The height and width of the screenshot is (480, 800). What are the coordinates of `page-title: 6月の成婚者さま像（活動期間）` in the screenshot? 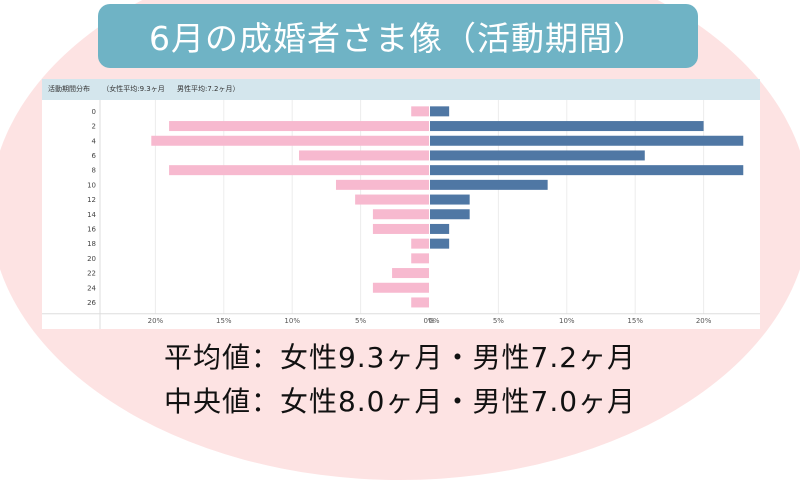 It's located at (398, 36).